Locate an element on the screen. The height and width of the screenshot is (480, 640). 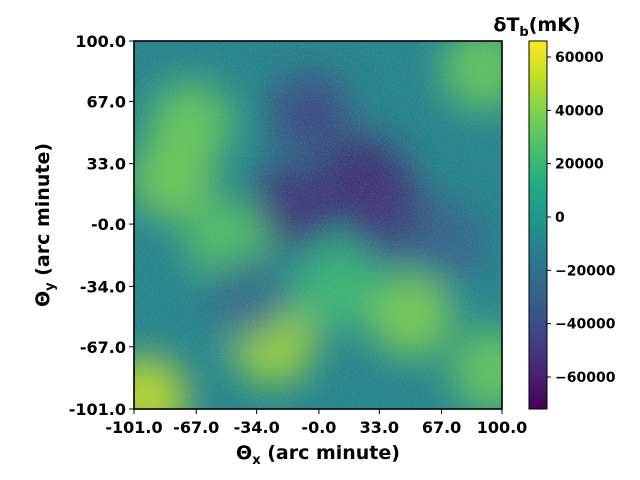
colorbar-tick-label-4: −20000 is located at coordinates (585, 271).